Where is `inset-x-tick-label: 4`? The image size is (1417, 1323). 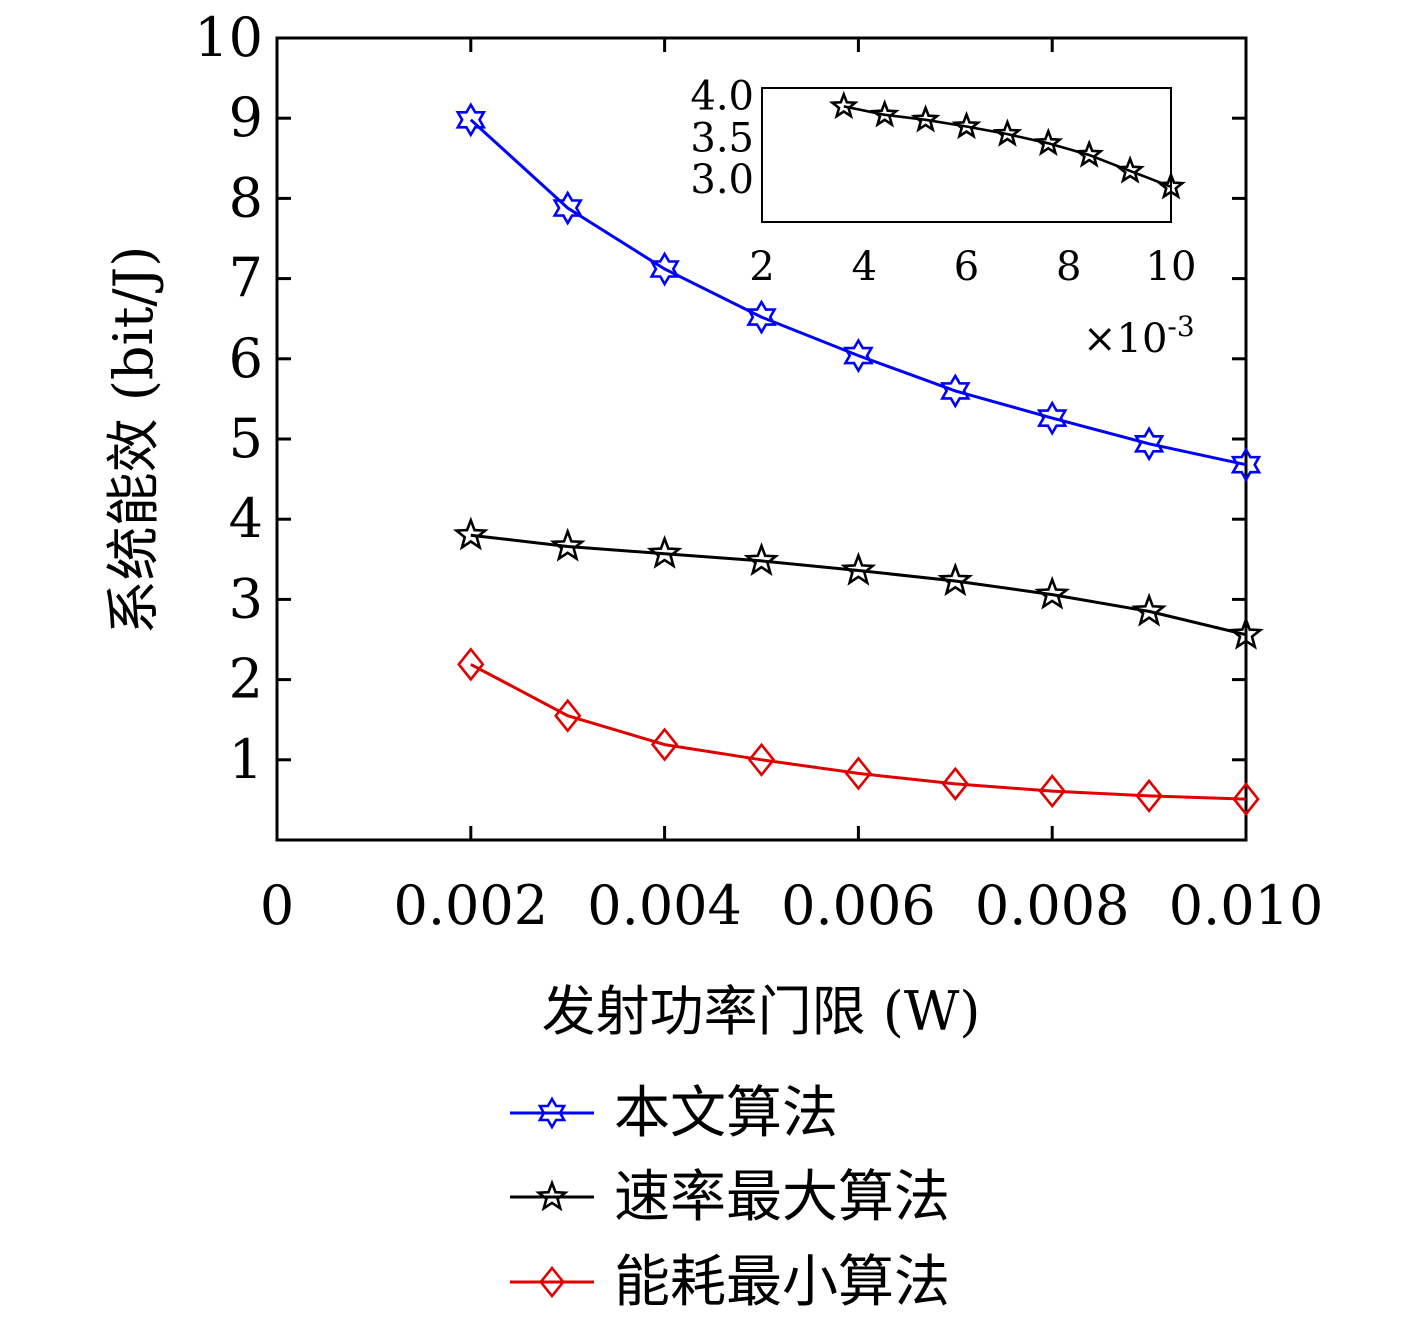 inset-x-tick-label: 4 is located at coordinates (864, 267).